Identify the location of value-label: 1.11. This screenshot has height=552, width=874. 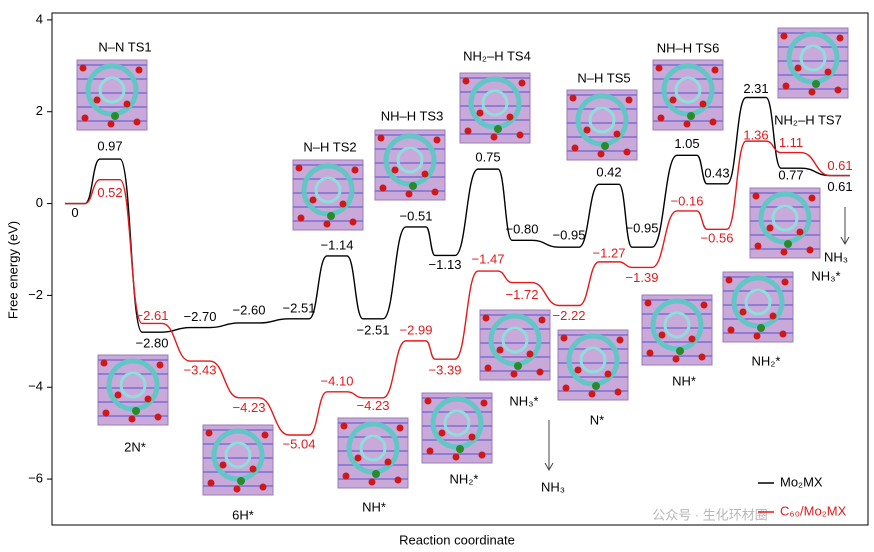
(791, 142).